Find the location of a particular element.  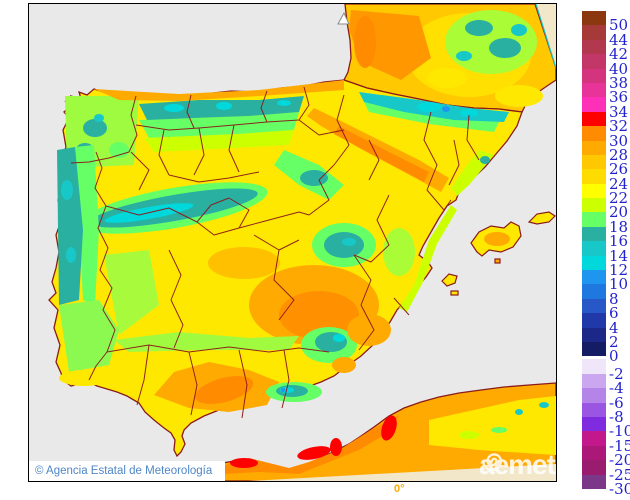

legend-value-label: 18 is located at coordinates (619, 226).